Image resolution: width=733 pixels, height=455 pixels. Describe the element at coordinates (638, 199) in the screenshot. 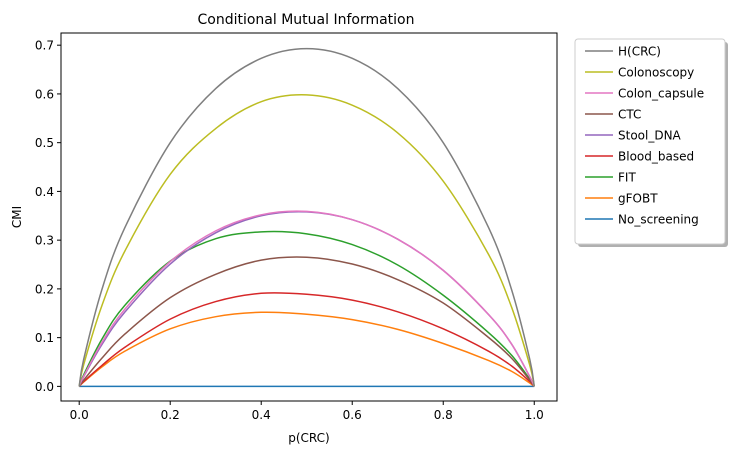

I see `legend-label: gFOBT` at that location.